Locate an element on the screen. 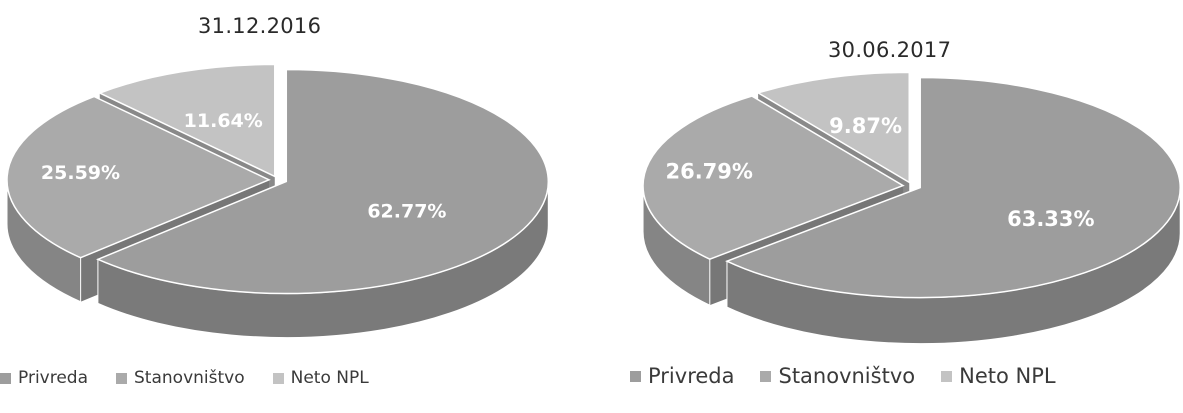 The height and width of the screenshot is (413, 1183). chart-title: 31.12.2016 is located at coordinates (260, 26).